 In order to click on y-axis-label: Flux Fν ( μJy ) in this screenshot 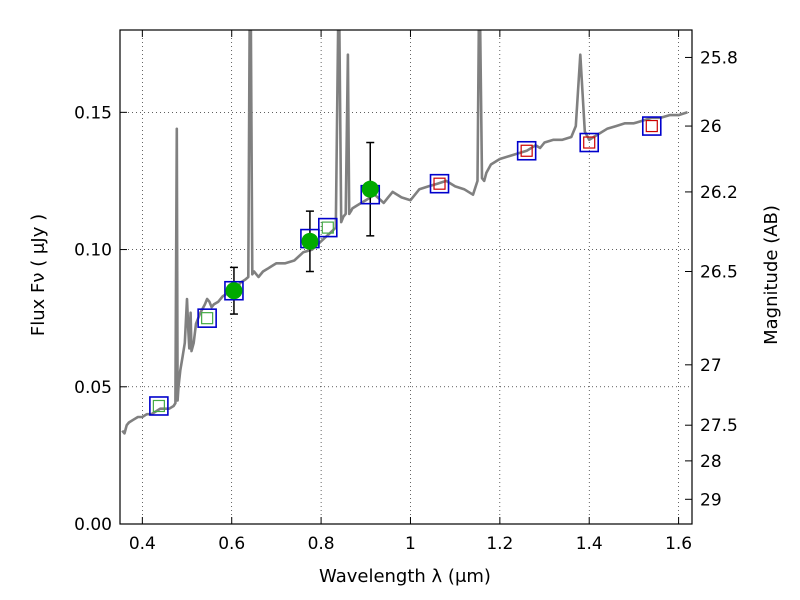, I will do `click(38, 275)`.